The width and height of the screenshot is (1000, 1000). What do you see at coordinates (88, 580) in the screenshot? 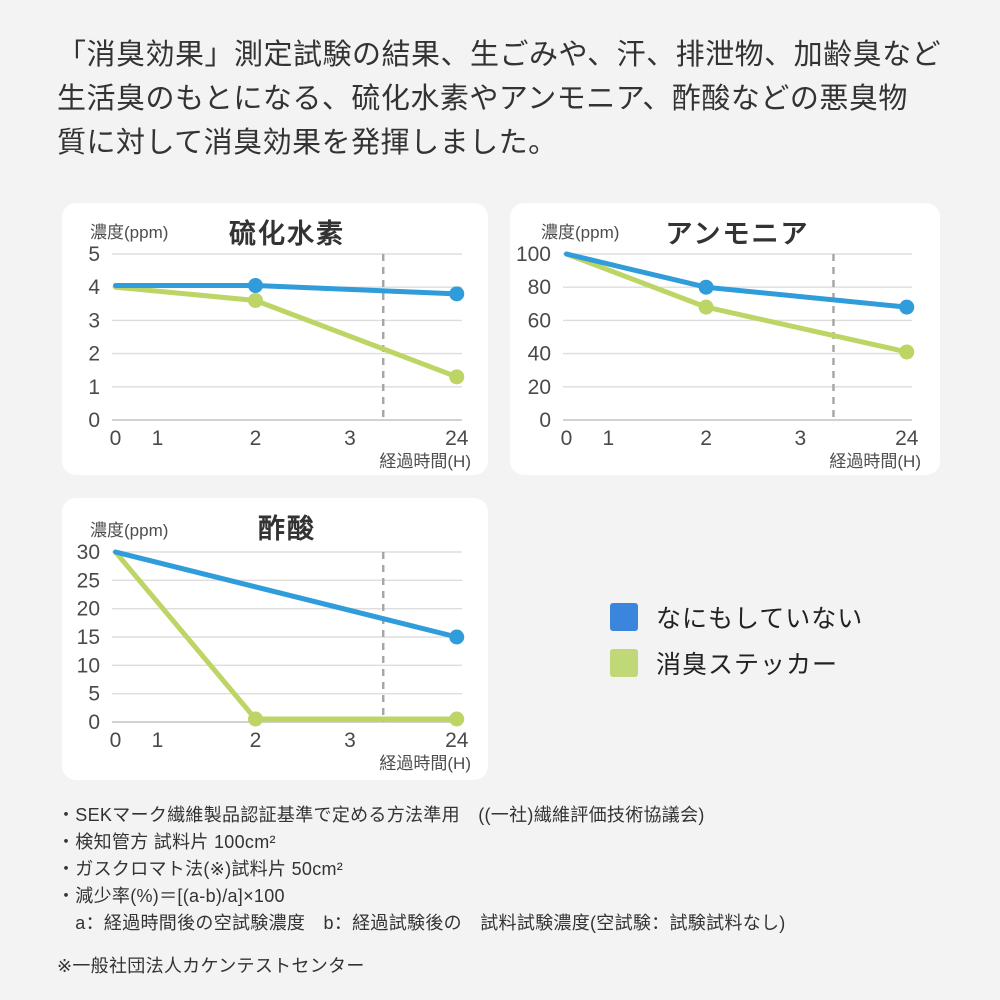
I see `y-tick-label: 25` at bounding box center [88, 580].